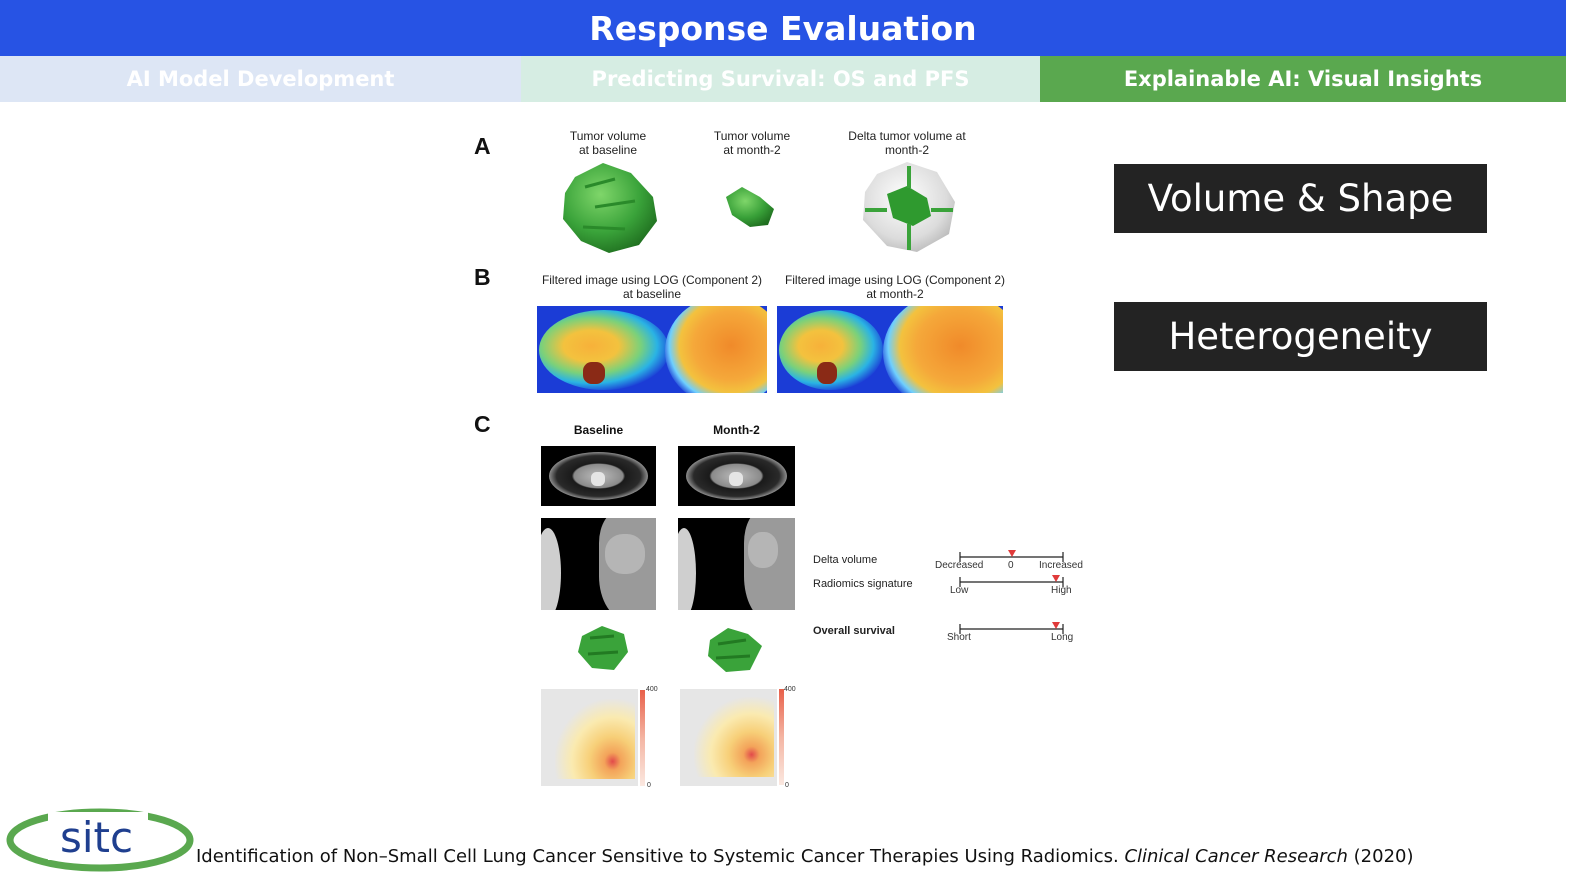 The width and height of the screenshot is (1594, 887). Describe the element at coordinates (909, 207) in the screenshot. I see `delta-tumor-volume-image` at that location.